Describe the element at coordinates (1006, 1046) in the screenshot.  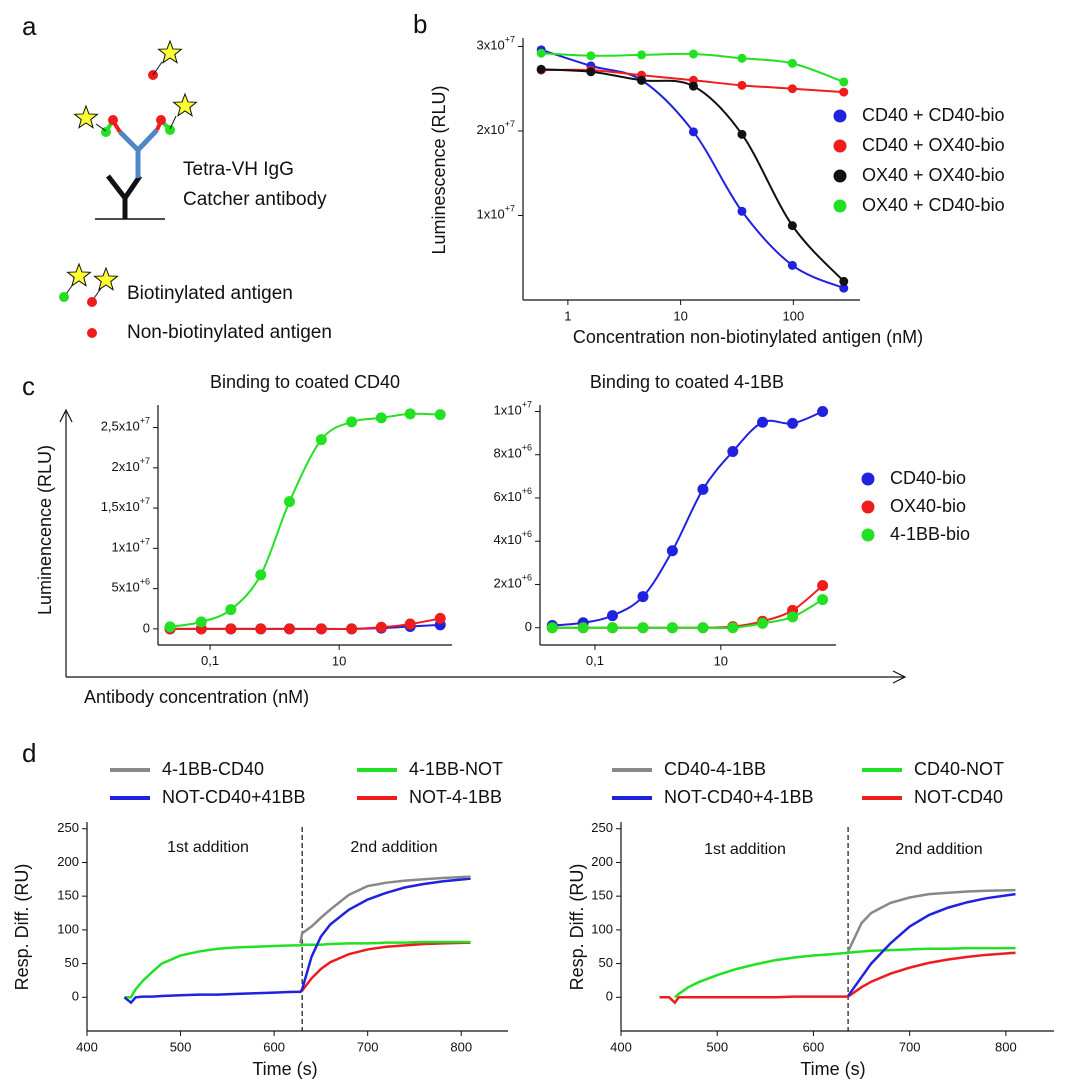
I see `tick-label: 800` at that location.